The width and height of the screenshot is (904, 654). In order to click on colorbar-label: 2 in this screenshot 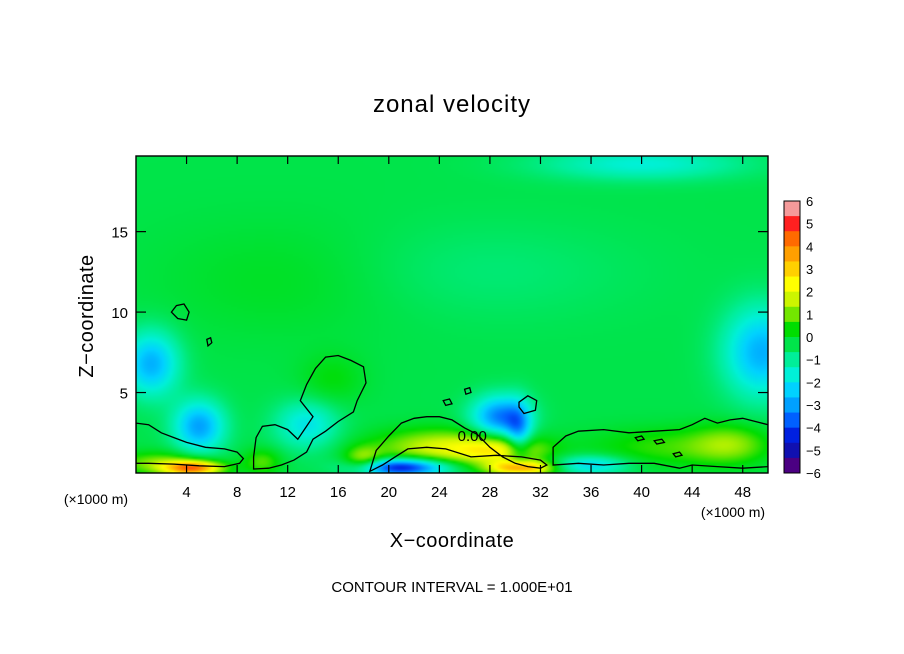, I will do `click(809, 292)`.